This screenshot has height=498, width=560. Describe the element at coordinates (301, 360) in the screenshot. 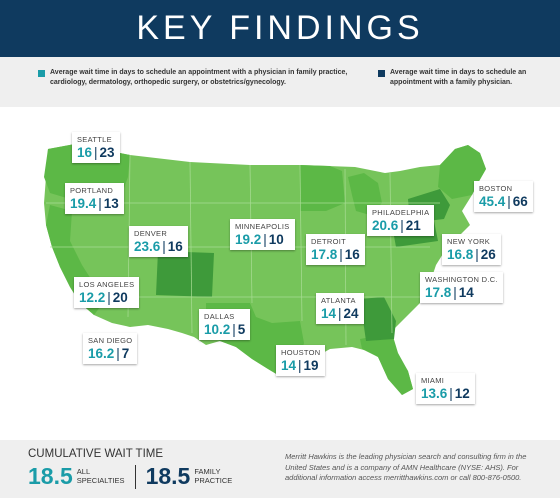

I see `callout-houston: HOUSTON 14 | 19` at that location.